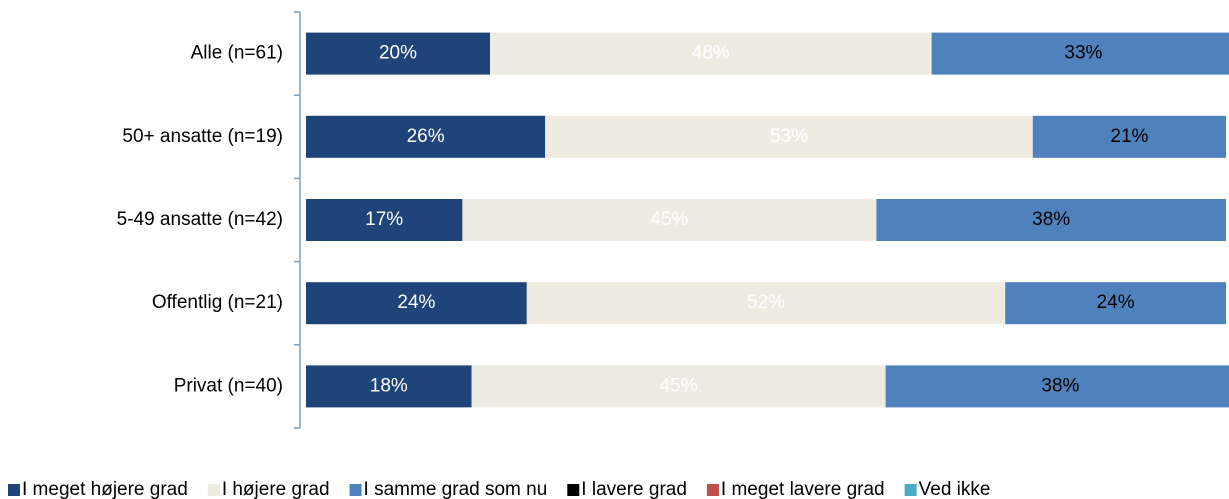 The image size is (1229, 499). What do you see at coordinates (456, 489) in the screenshot?
I see `legend-label: I samme grad som nu` at bounding box center [456, 489].